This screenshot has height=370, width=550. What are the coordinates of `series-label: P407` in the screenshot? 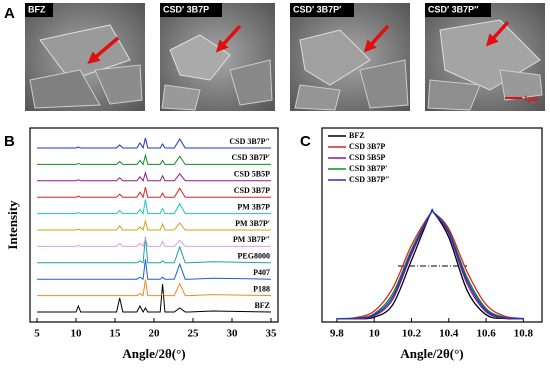 It's located at (261, 272).